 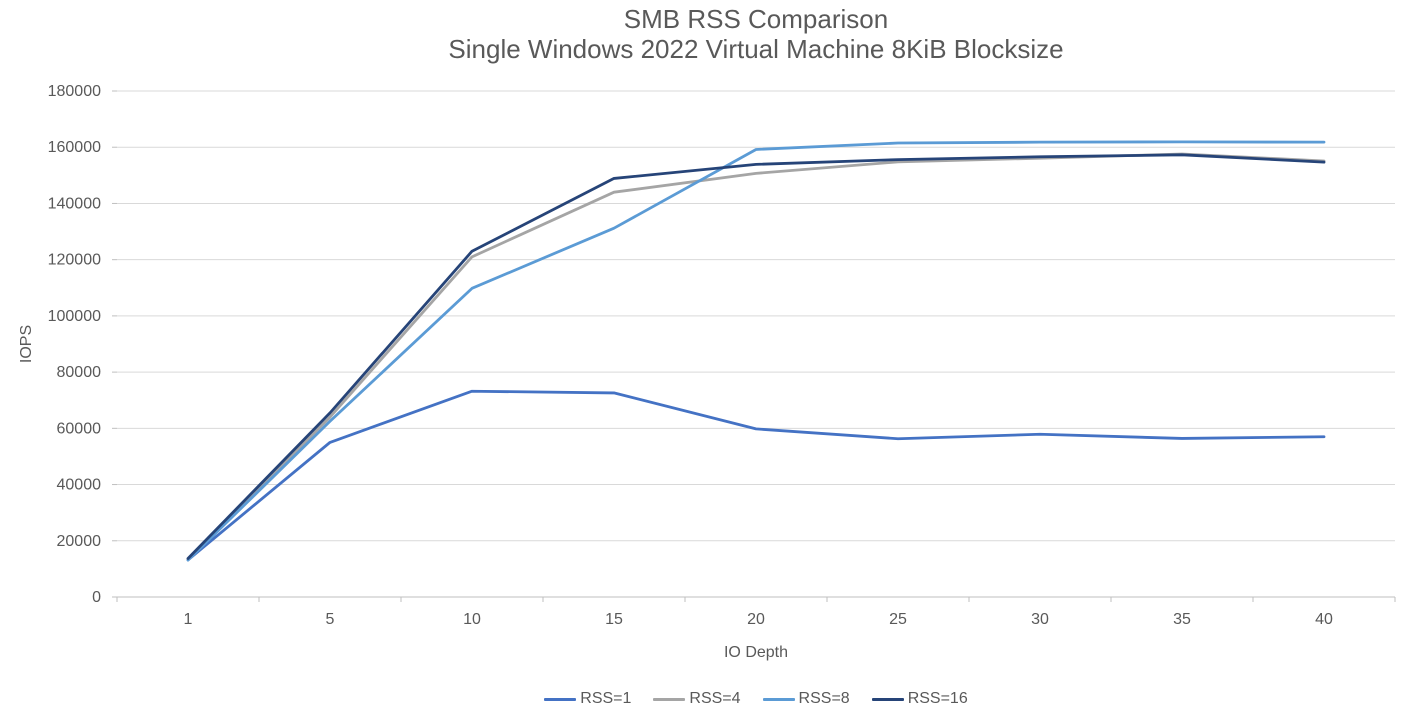 What do you see at coordinates (330, 619) in the screenshot?
I see `x-tick-label: 5` at bounding box center [330, 619].